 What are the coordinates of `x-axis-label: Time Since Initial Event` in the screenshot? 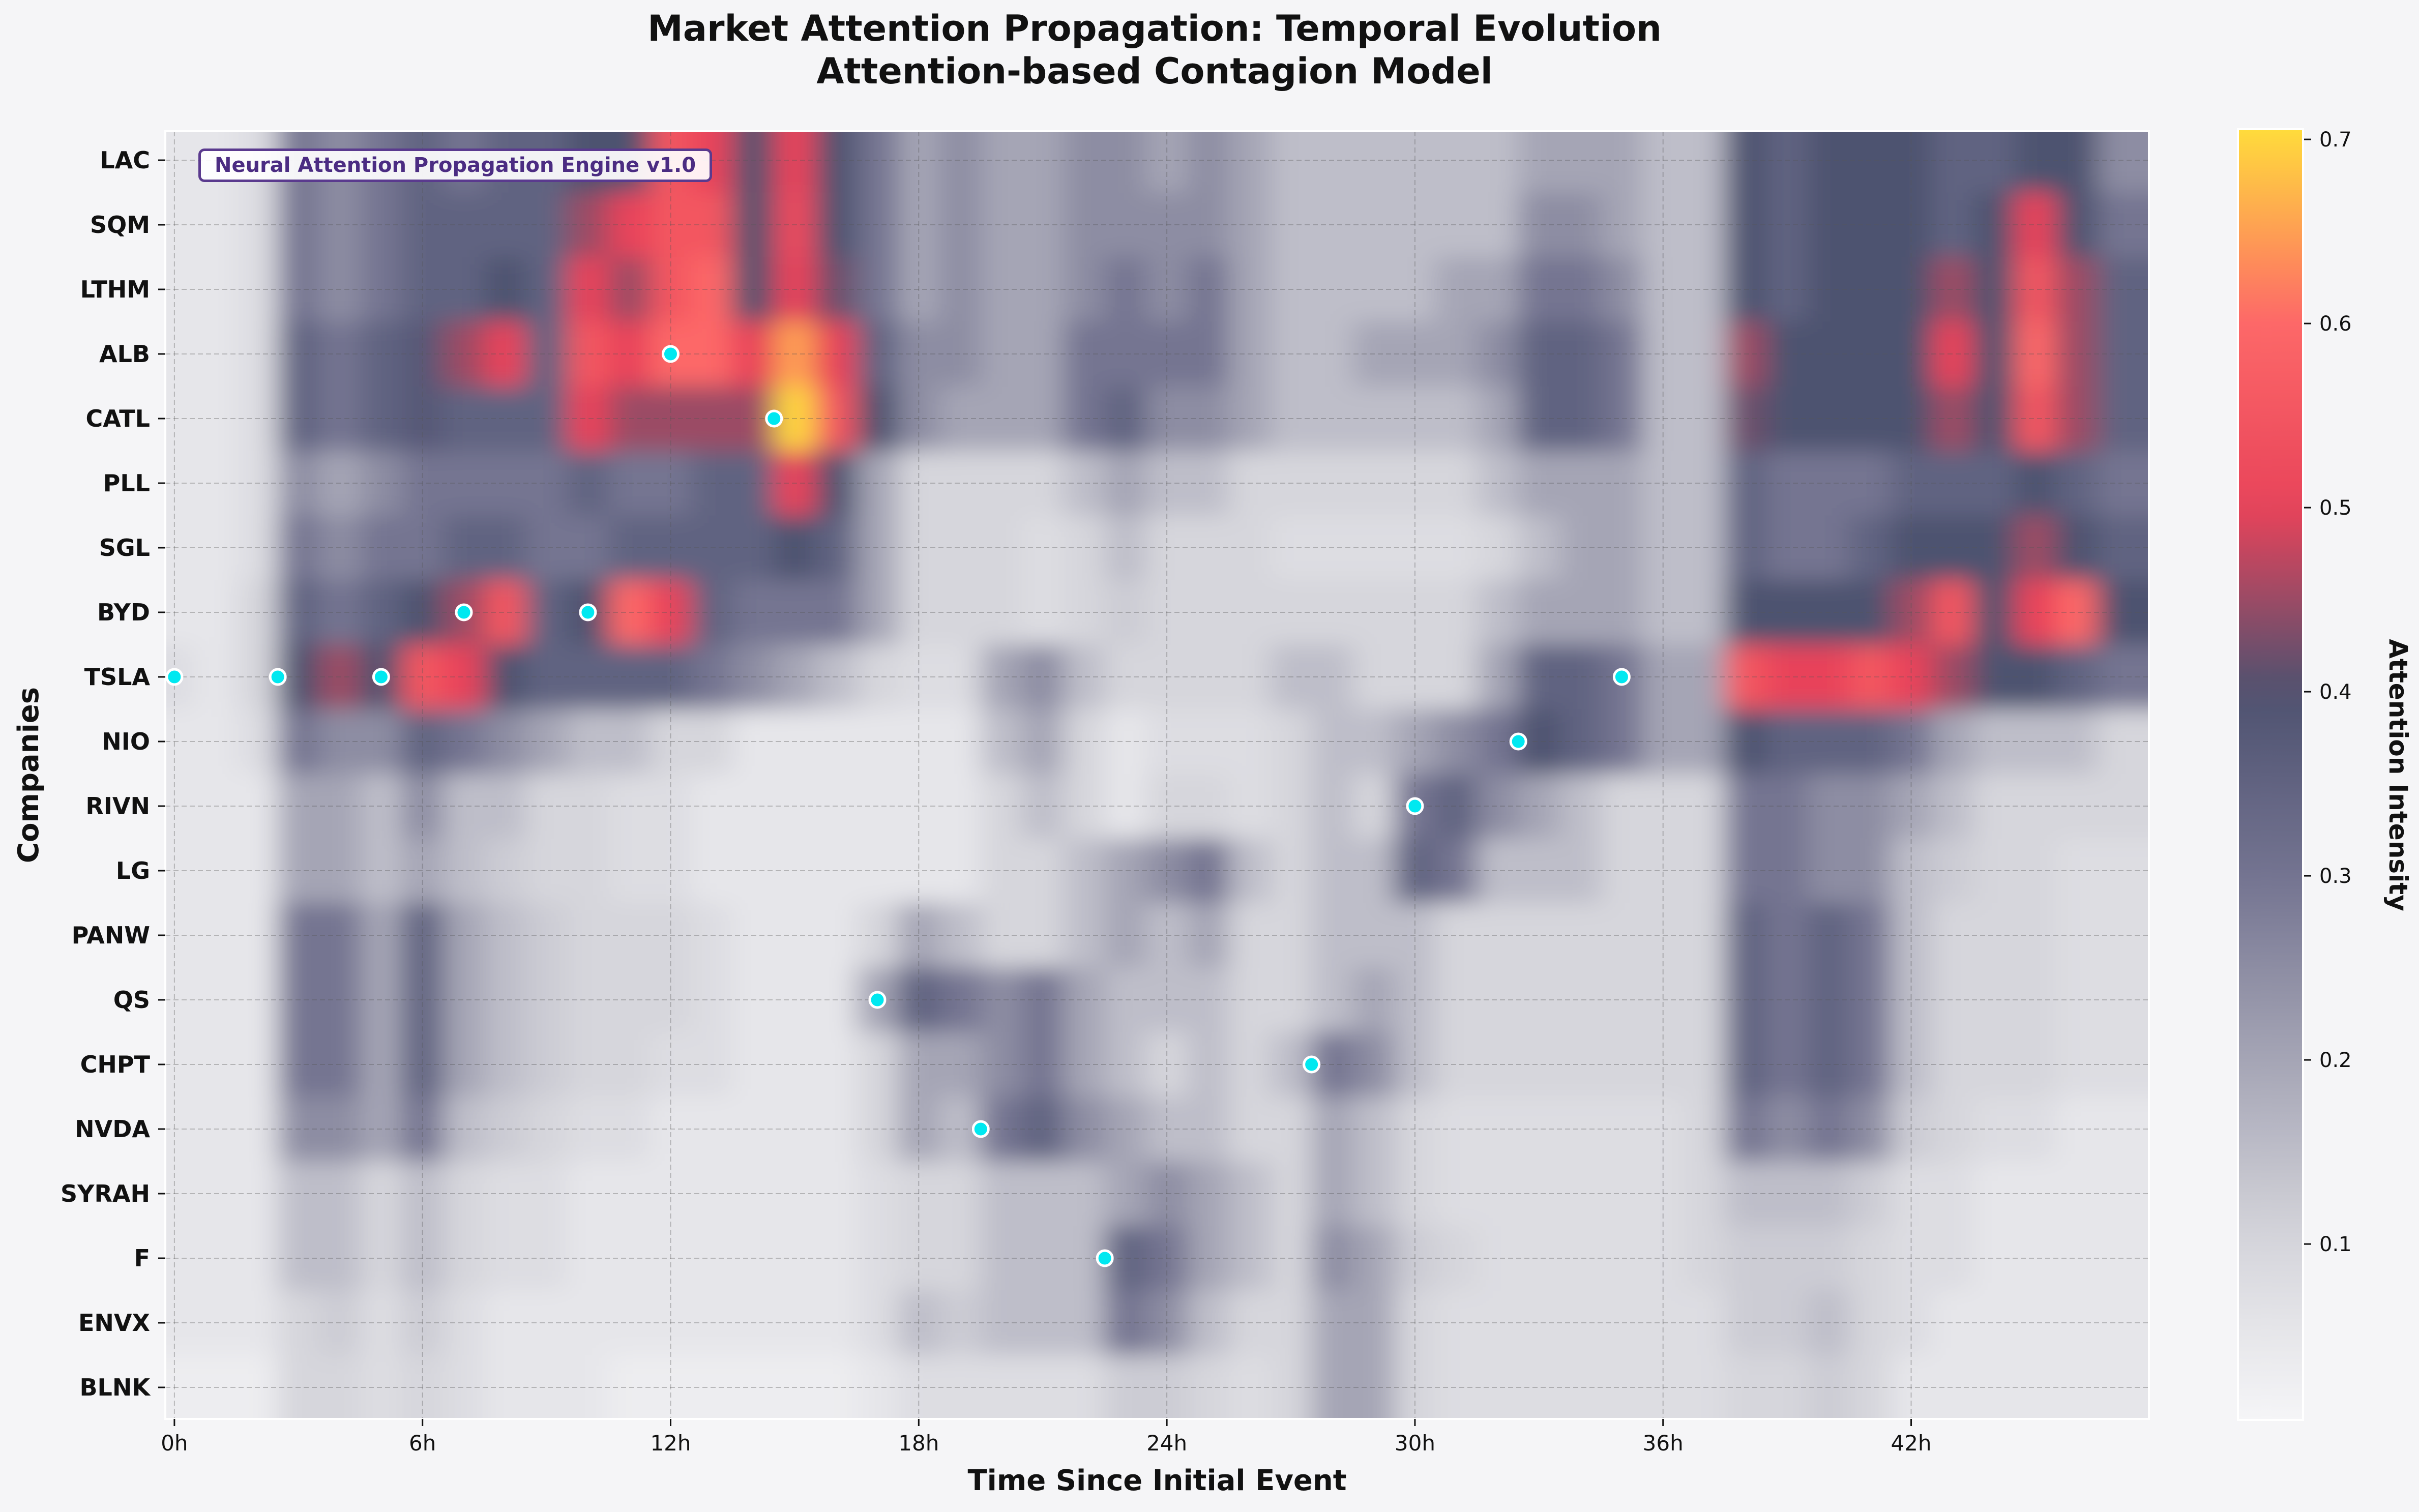 It's located at (1156, 1480).